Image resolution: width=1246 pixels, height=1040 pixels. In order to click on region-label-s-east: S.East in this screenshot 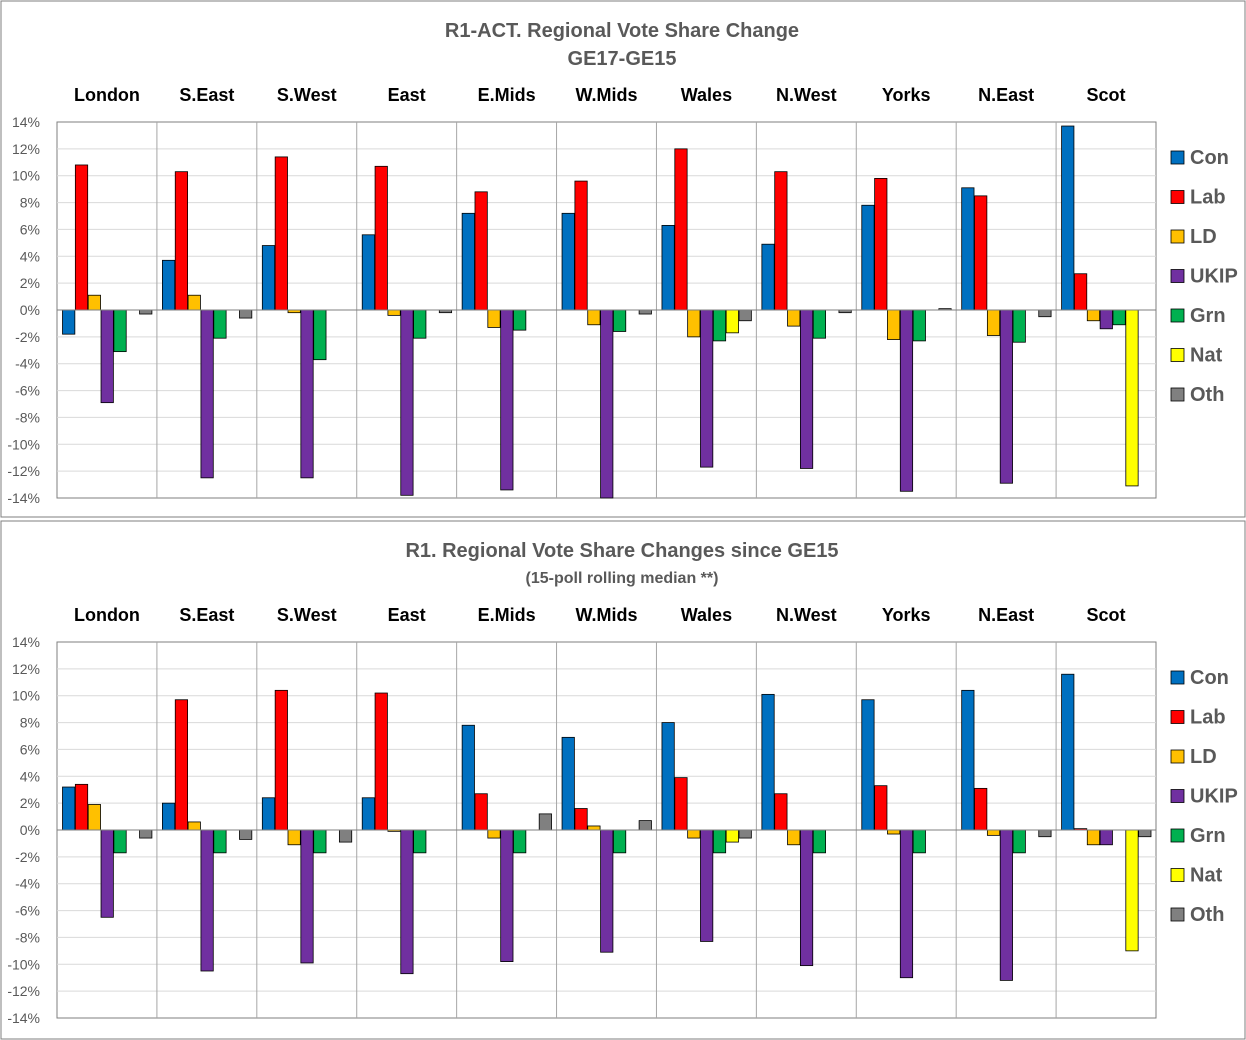, I will do `click(206, 95)`.